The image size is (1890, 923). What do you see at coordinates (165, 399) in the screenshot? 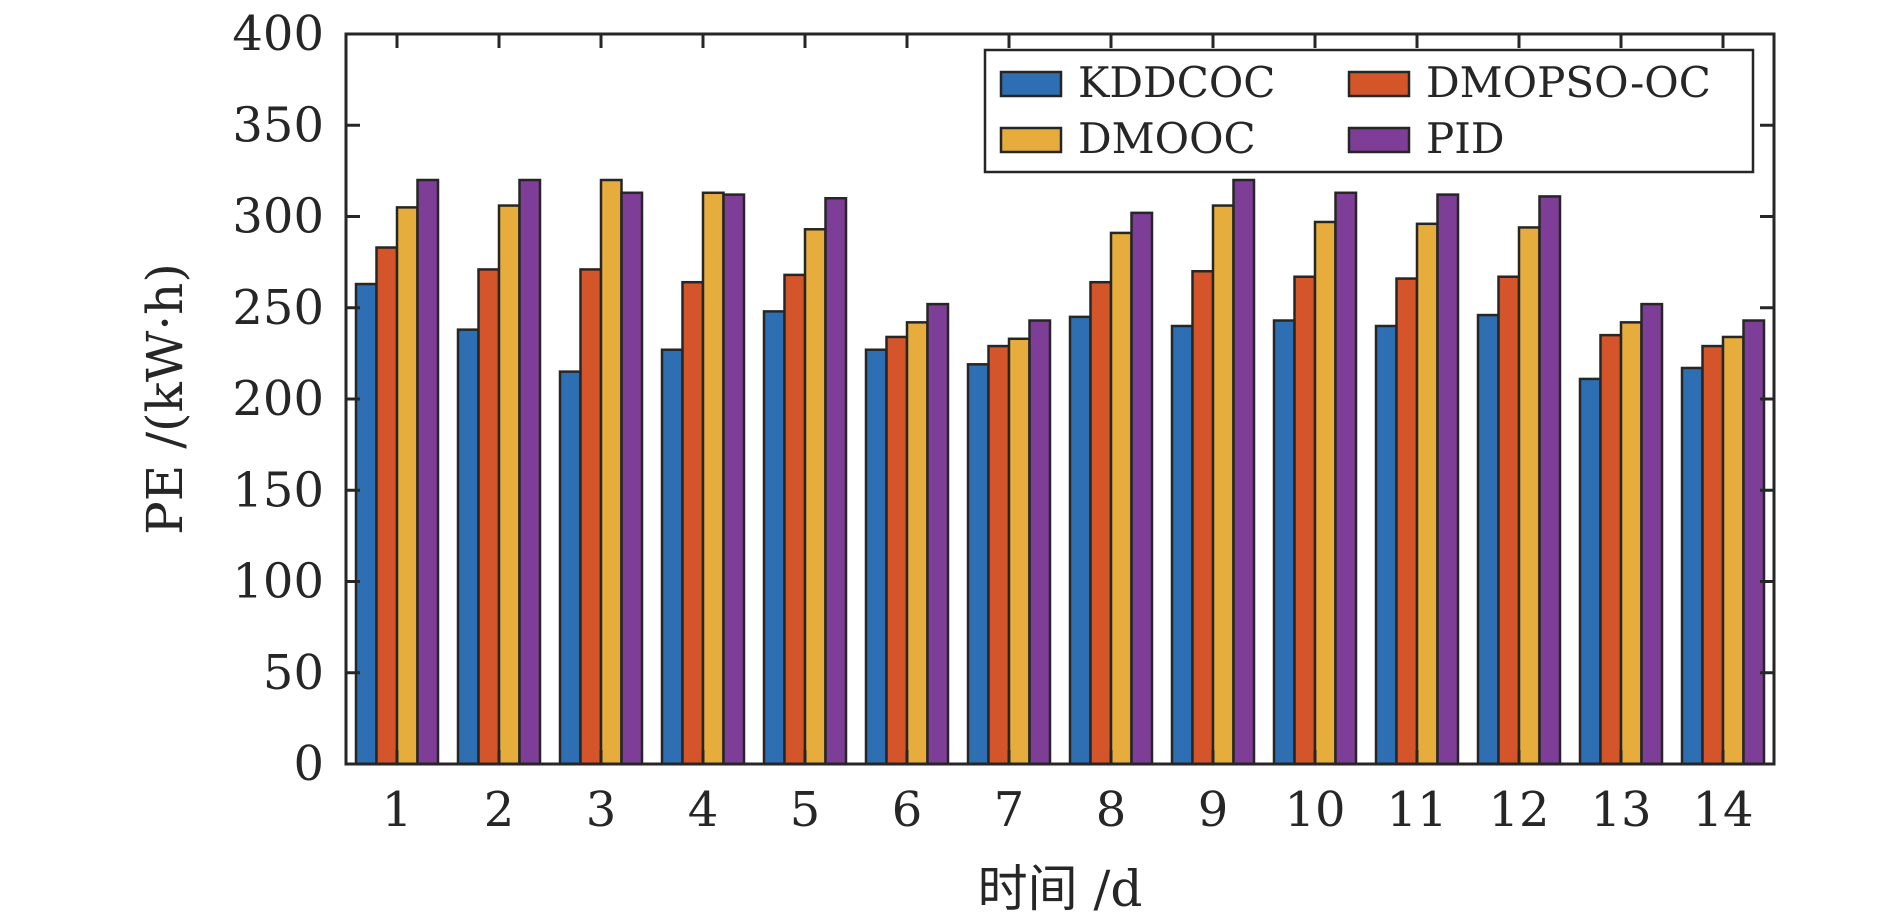
I see `y-axis-label: PE /(kW·h)` at bounding box center [165, 399].